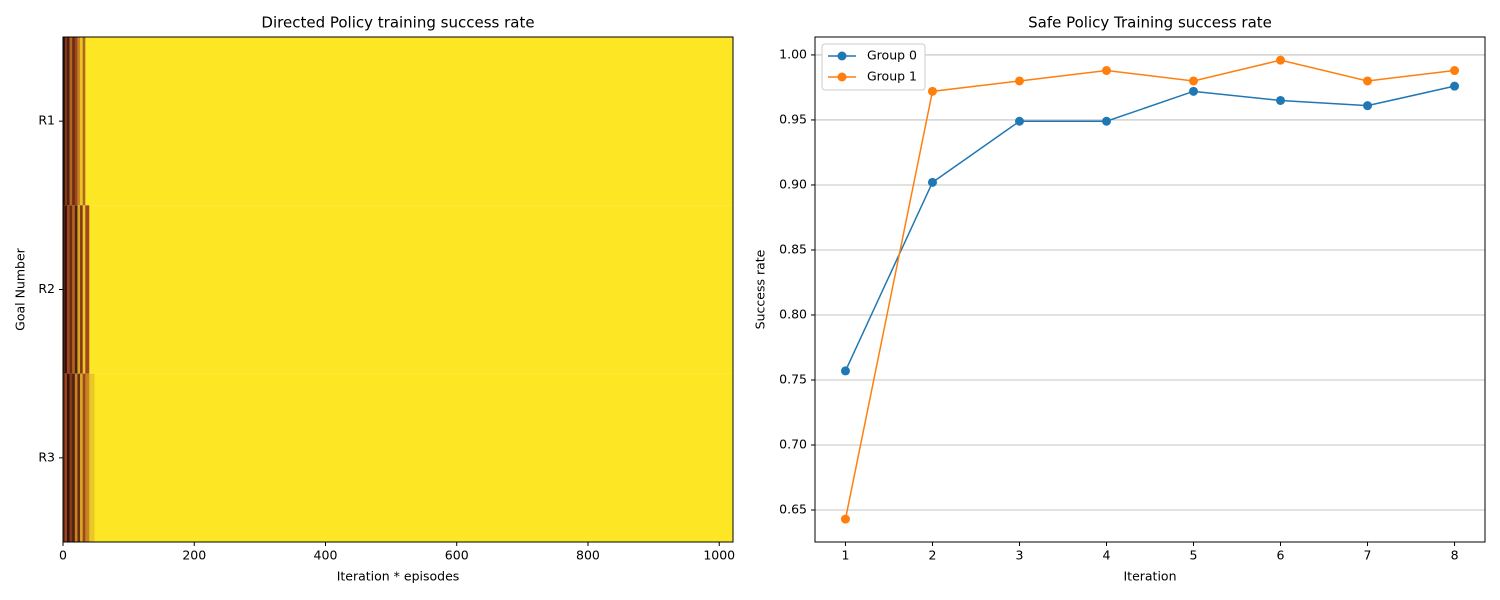 Image resolution: width=1500 pixels, height=600 pixels. What do you see at coordinates (793, 378) in the screenshot?
I see `y-tick-label: 0.75` at bounding box center [793, 378].